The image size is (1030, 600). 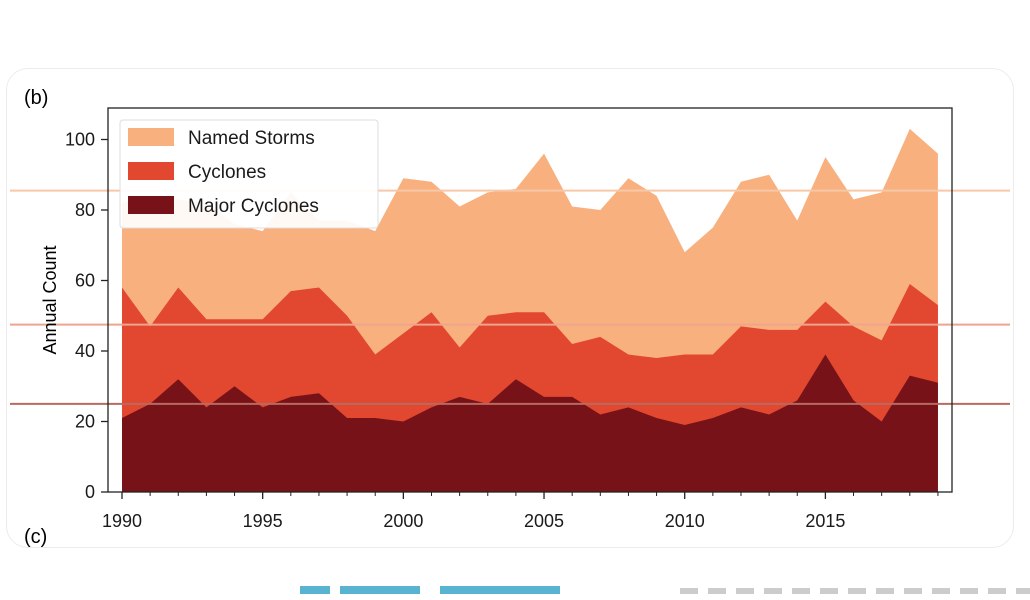 What do you see at coordinates (80, 140) in the screenshot?
I see `y-tick-label-100: 100` at bounding box center [80, 140].